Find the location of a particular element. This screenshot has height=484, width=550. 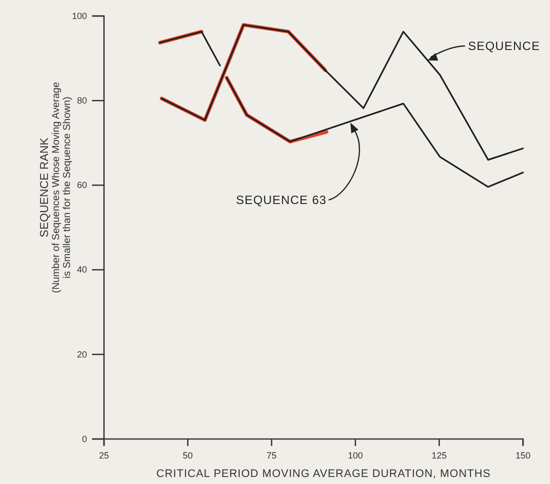

y-tick-label: 80 is located at coordinates (81, 100).